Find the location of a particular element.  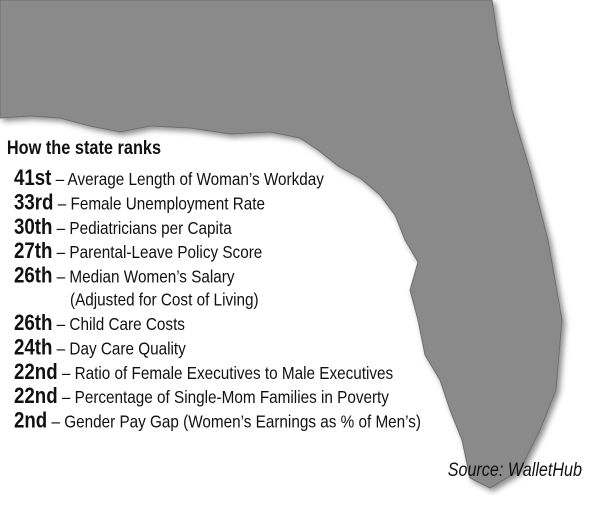

rank-label: – Female Unemployment Rate is located at coordinates (161, 203).